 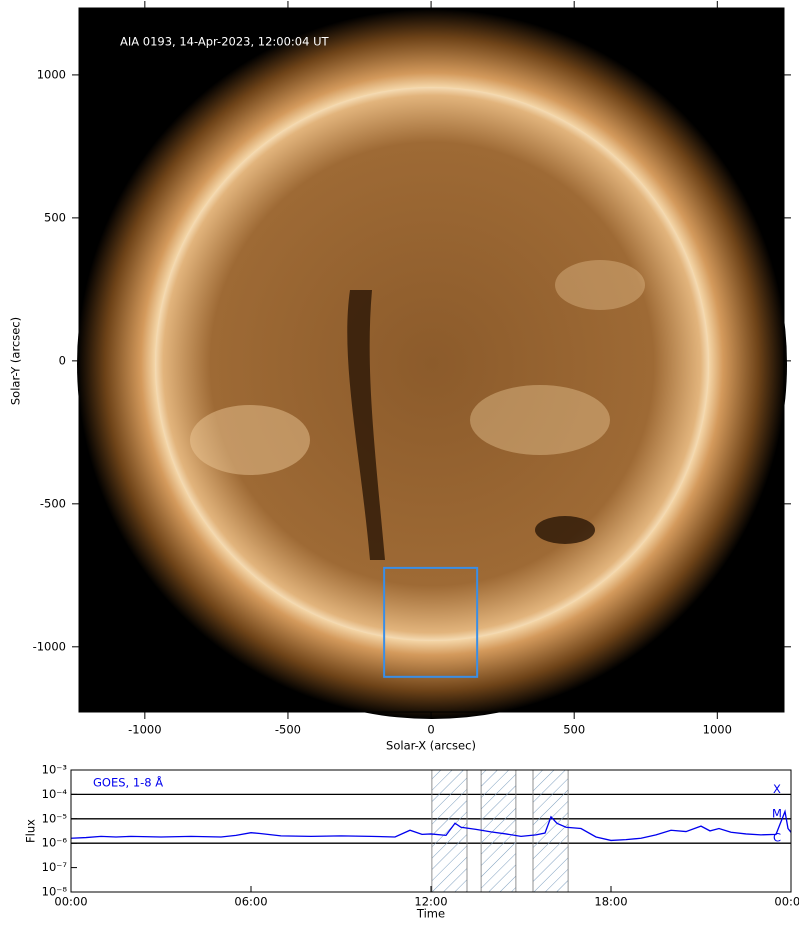 I want to click on class-label: M, so click(x=777, y=813).